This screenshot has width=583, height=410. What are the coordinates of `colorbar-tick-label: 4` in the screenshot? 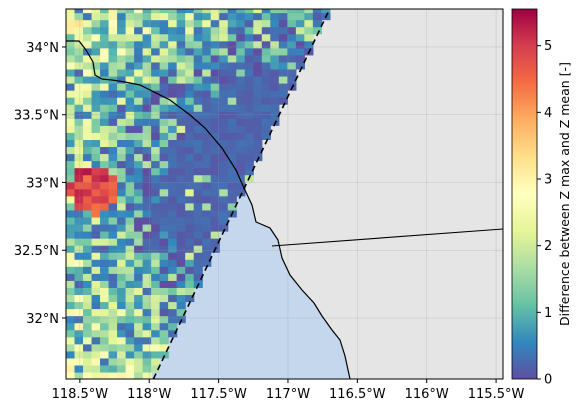 It's located at (548, 113).